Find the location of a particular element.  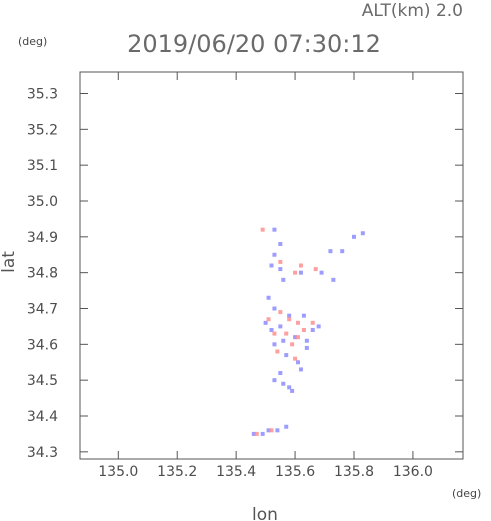

y-tick-label: 34.3 is located at coordinates (42, 453).